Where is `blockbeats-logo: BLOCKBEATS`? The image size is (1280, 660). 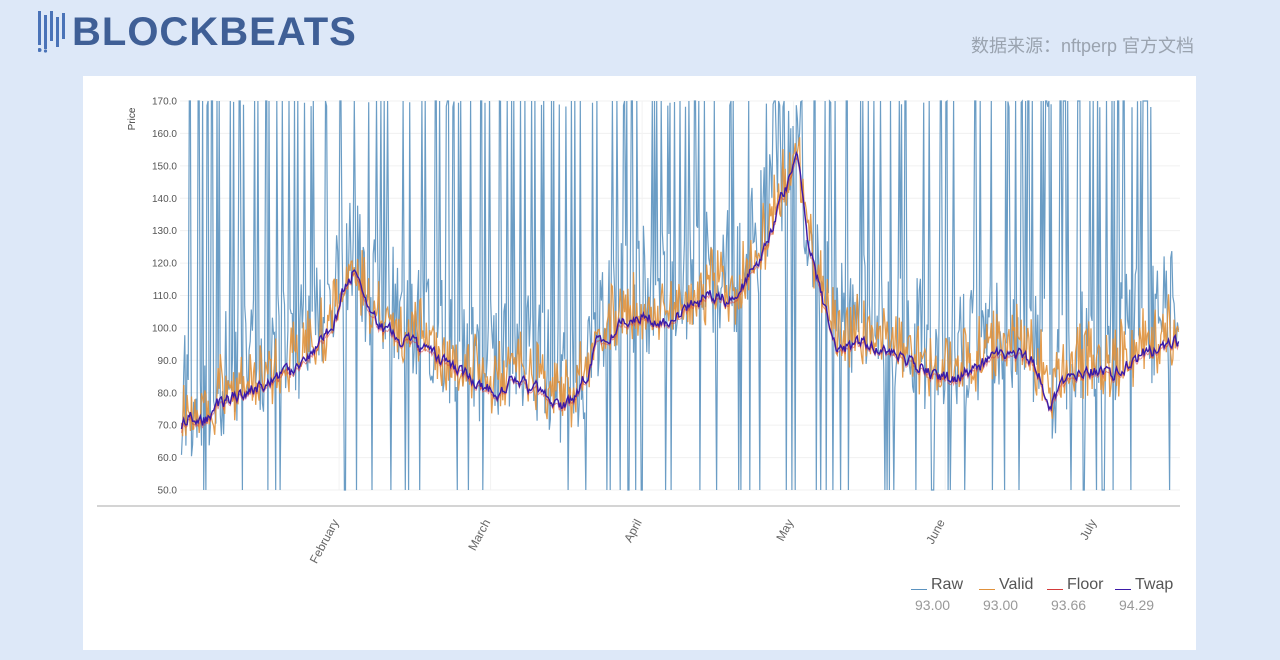 blockbeats-logo: BLOCKBEATS is located at coordinates (197, 32).